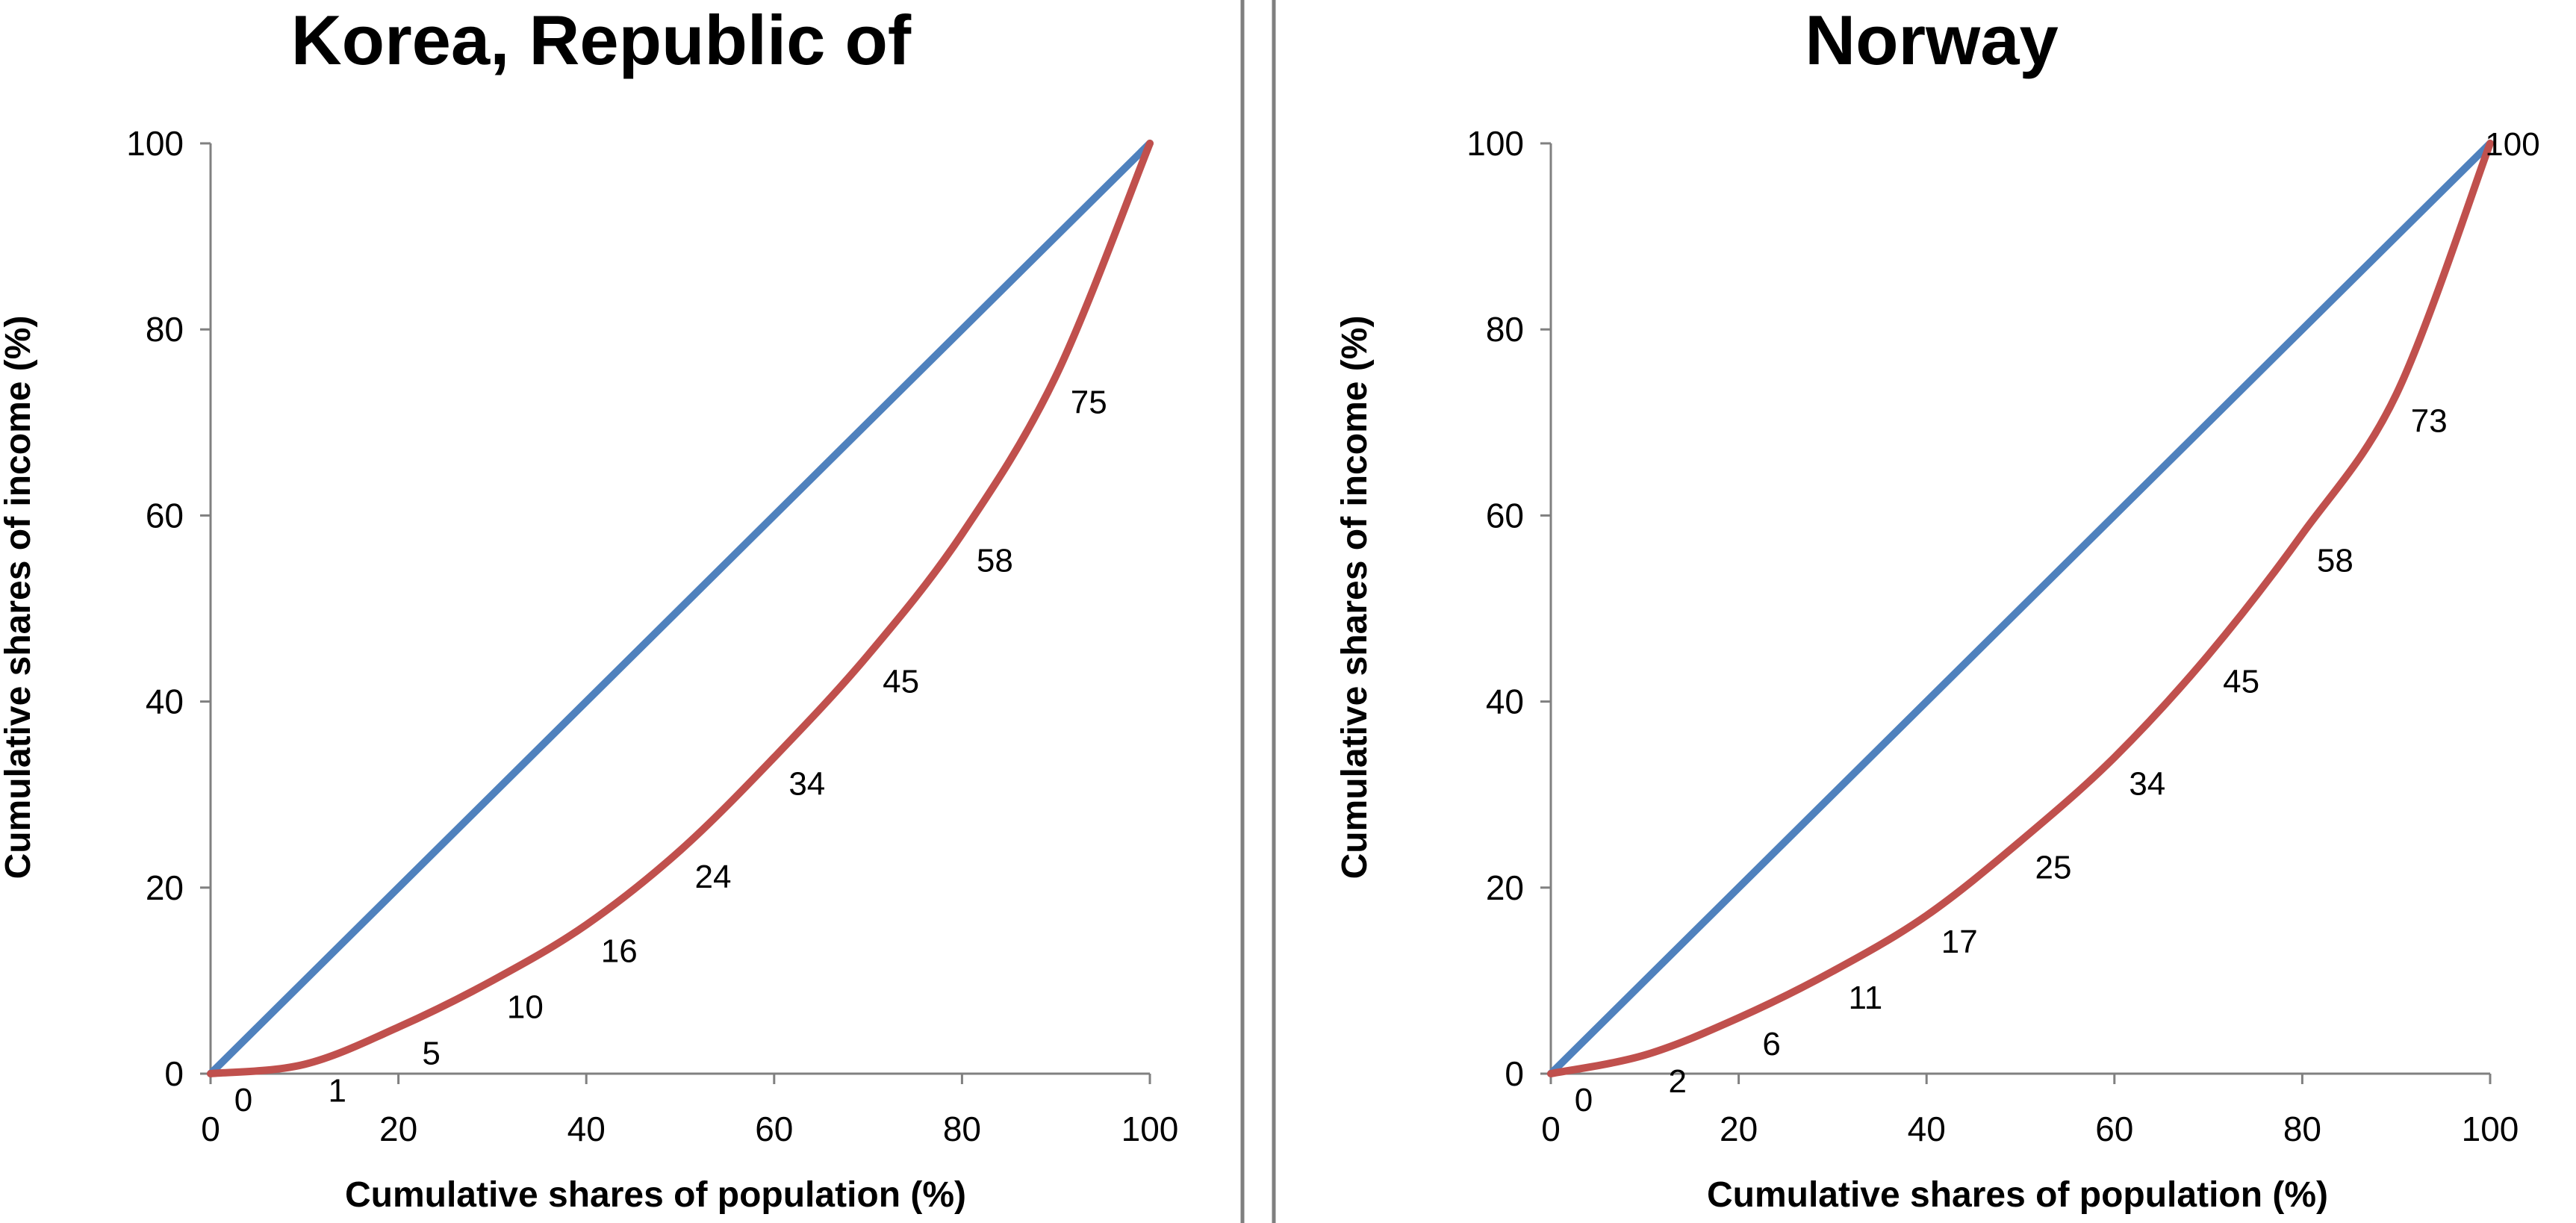  I want to click on data-label: 16, so click(619, 951).